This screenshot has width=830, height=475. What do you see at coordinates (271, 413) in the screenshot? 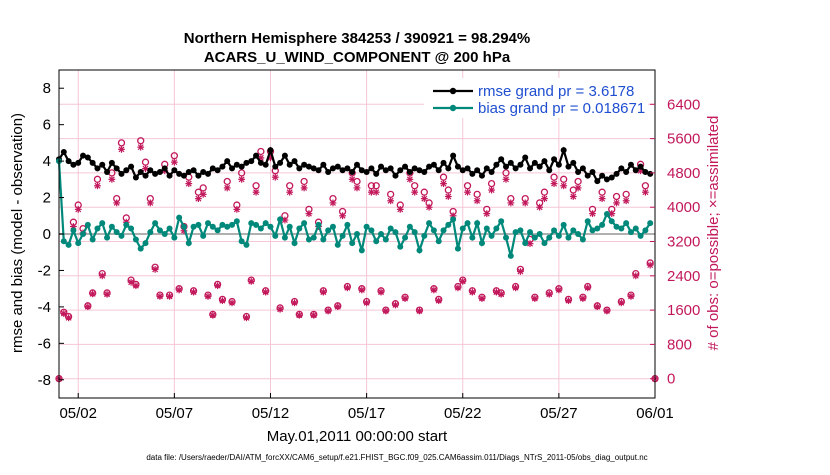
I see `x-tick-label: 05/12` at bounding box center [271, 413].